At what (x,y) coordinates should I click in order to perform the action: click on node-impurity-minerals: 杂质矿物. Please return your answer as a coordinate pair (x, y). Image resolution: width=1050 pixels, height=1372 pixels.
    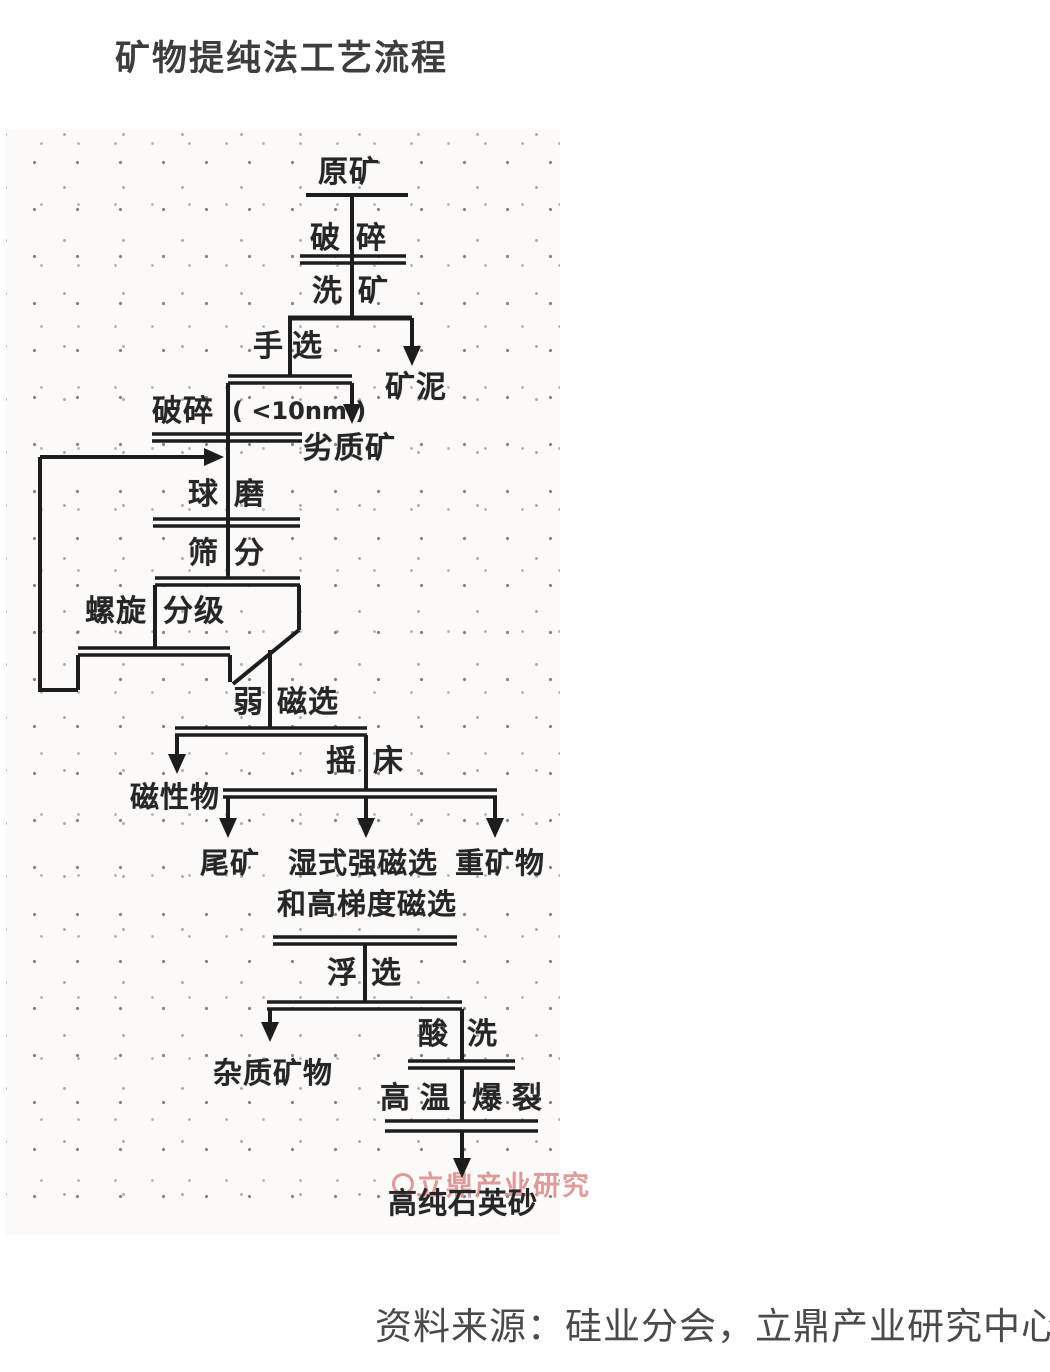
    Looking at the image, I should click on (273, 1073).